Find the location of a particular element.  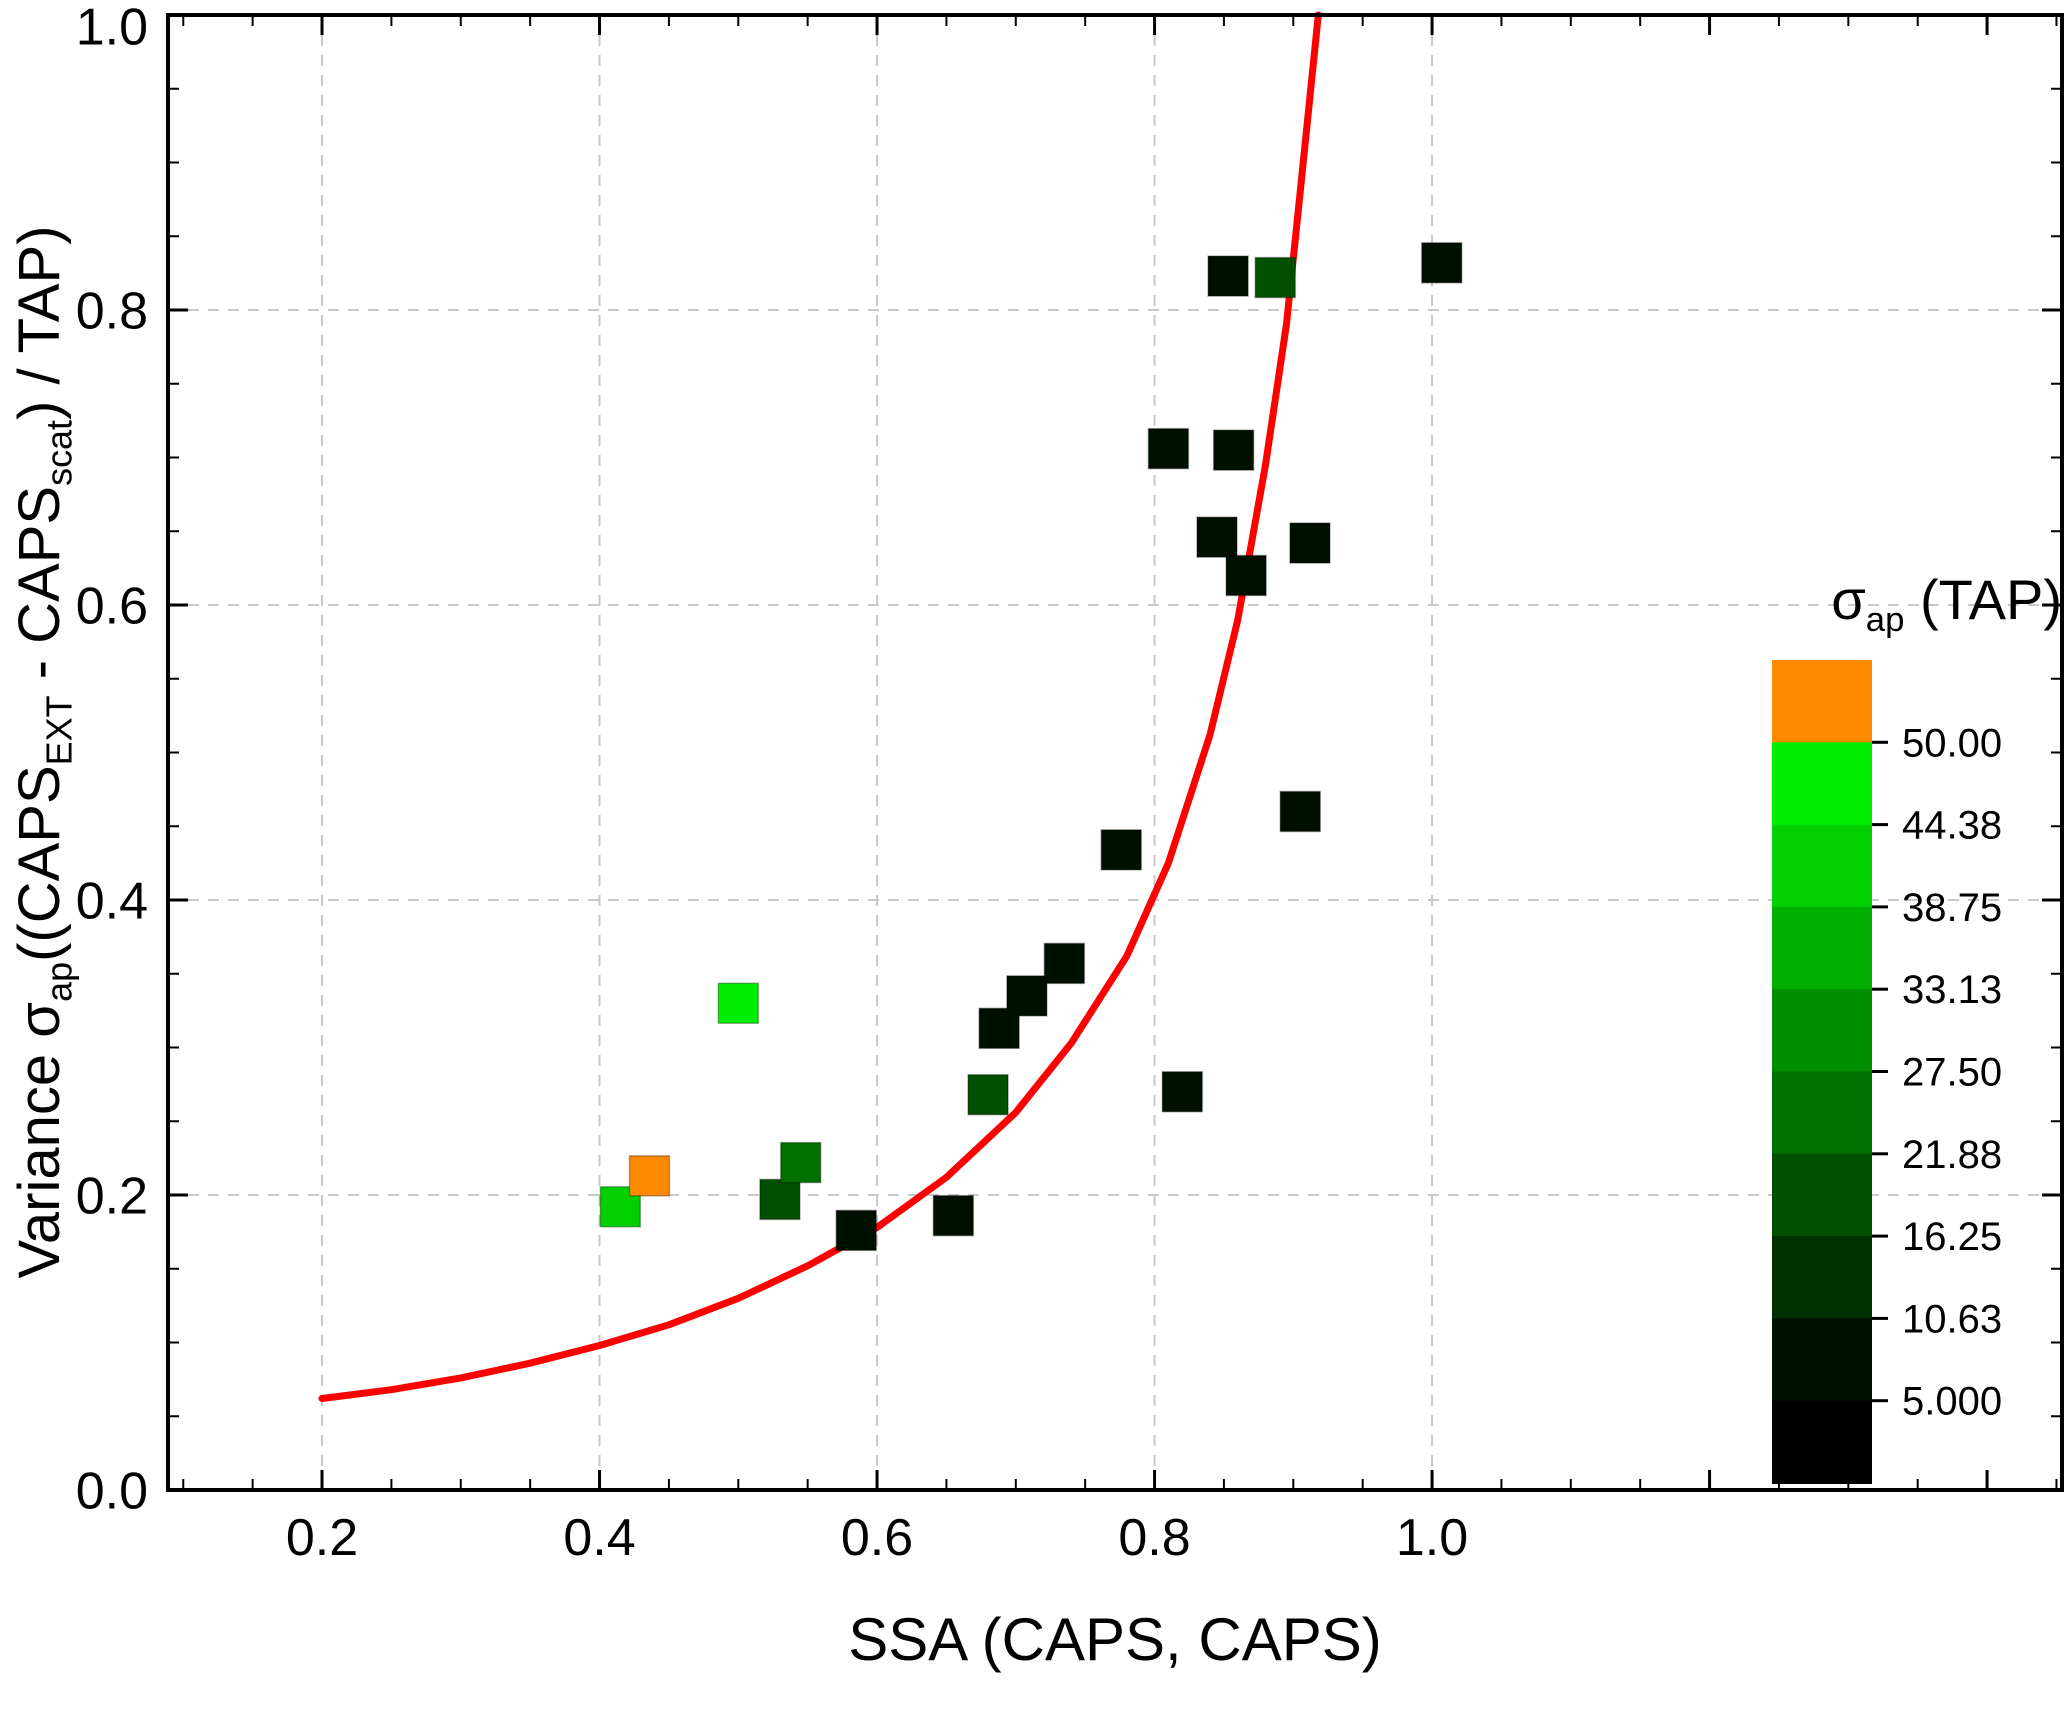

x-tick-label: 0.2 is located at coordinates (322, 1538).